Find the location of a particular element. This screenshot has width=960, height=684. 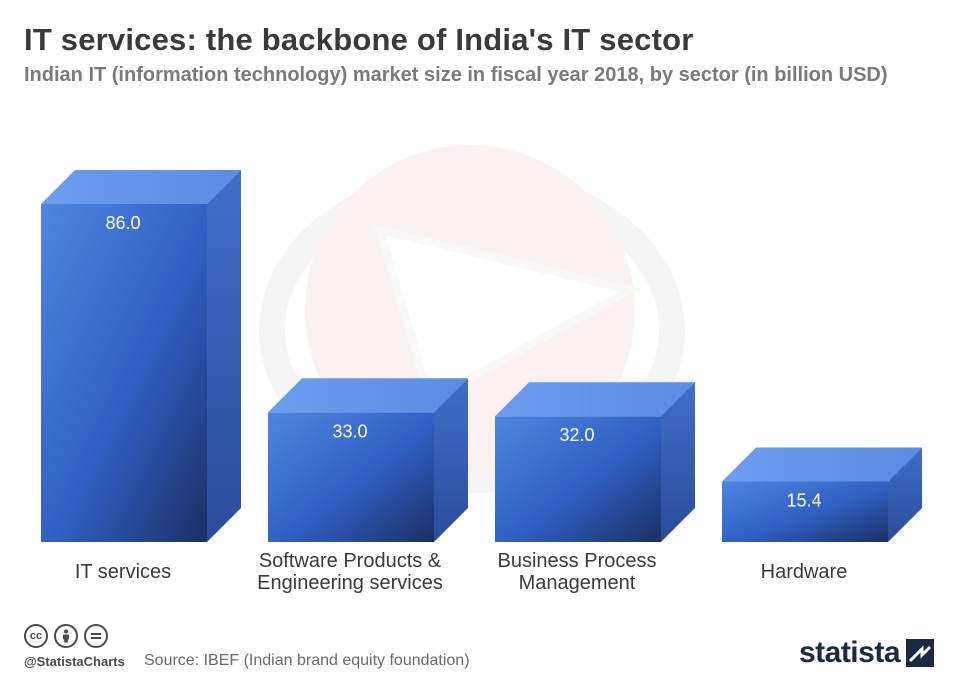

category-label: Software Products & is located at coordinates (350, 561).